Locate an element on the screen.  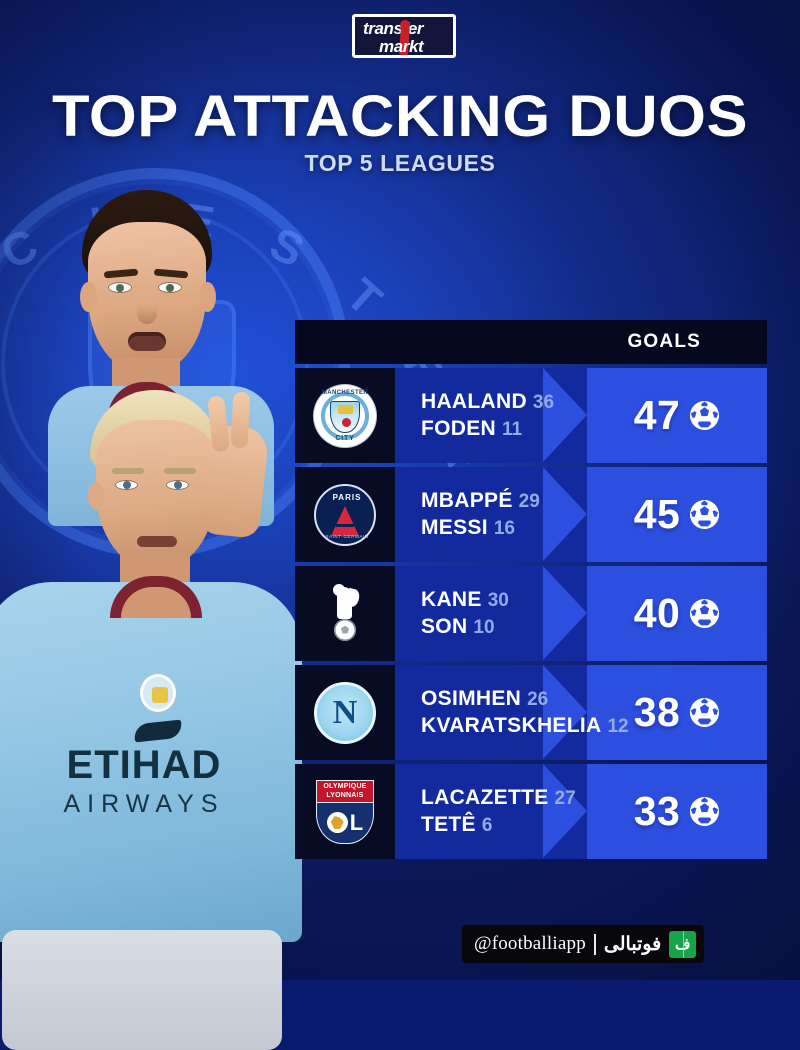
duo-total-panel: 40 is located at coordinates (677, 613).